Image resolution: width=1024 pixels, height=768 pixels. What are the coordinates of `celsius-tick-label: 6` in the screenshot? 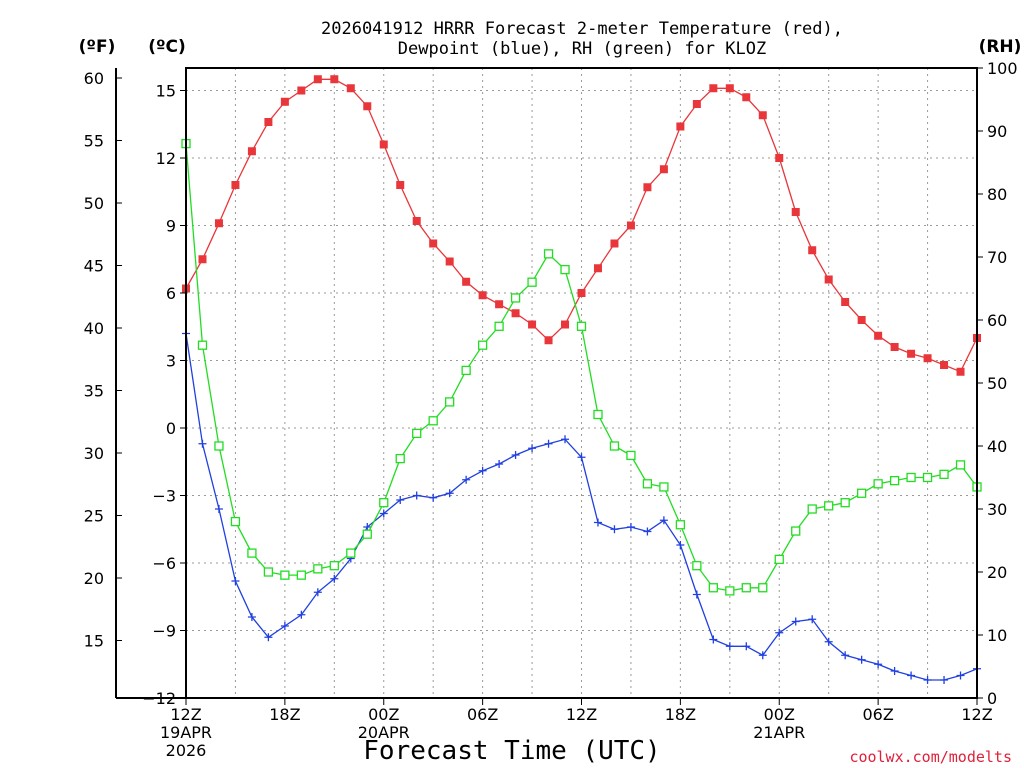 It's located at (171, 293).